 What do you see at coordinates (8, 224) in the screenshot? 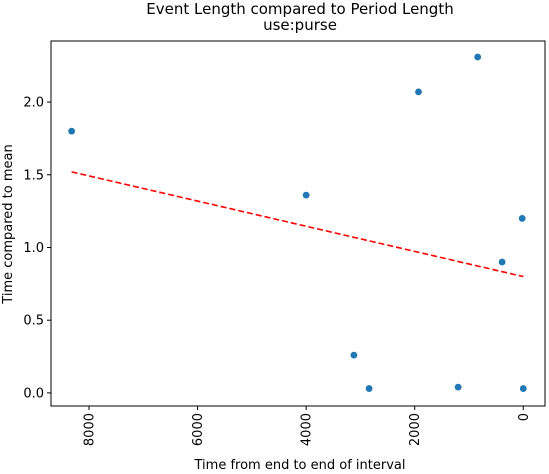
I see `y-axis-label: Time compared to mean` at bounding box center [8, 224].